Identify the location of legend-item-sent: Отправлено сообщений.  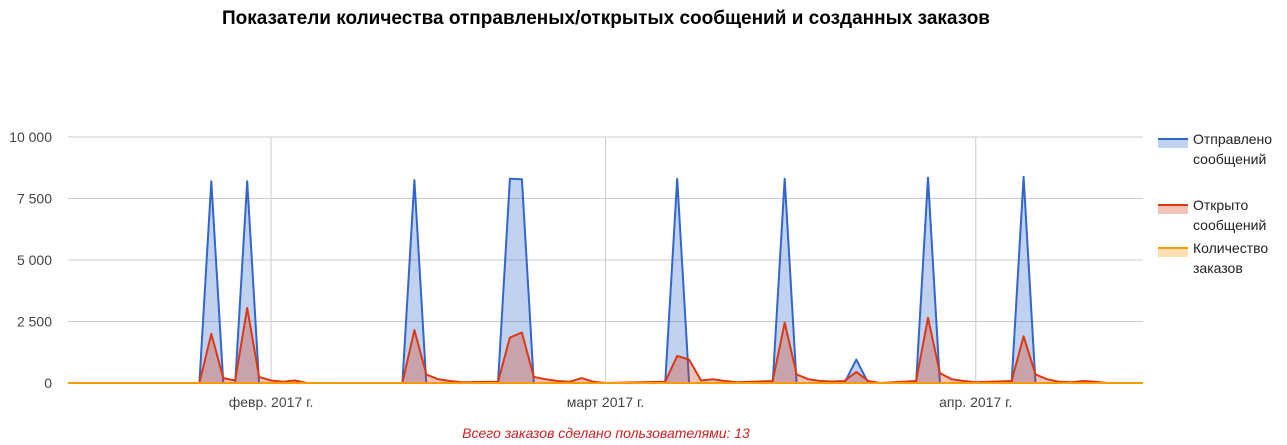
(1215, 149).